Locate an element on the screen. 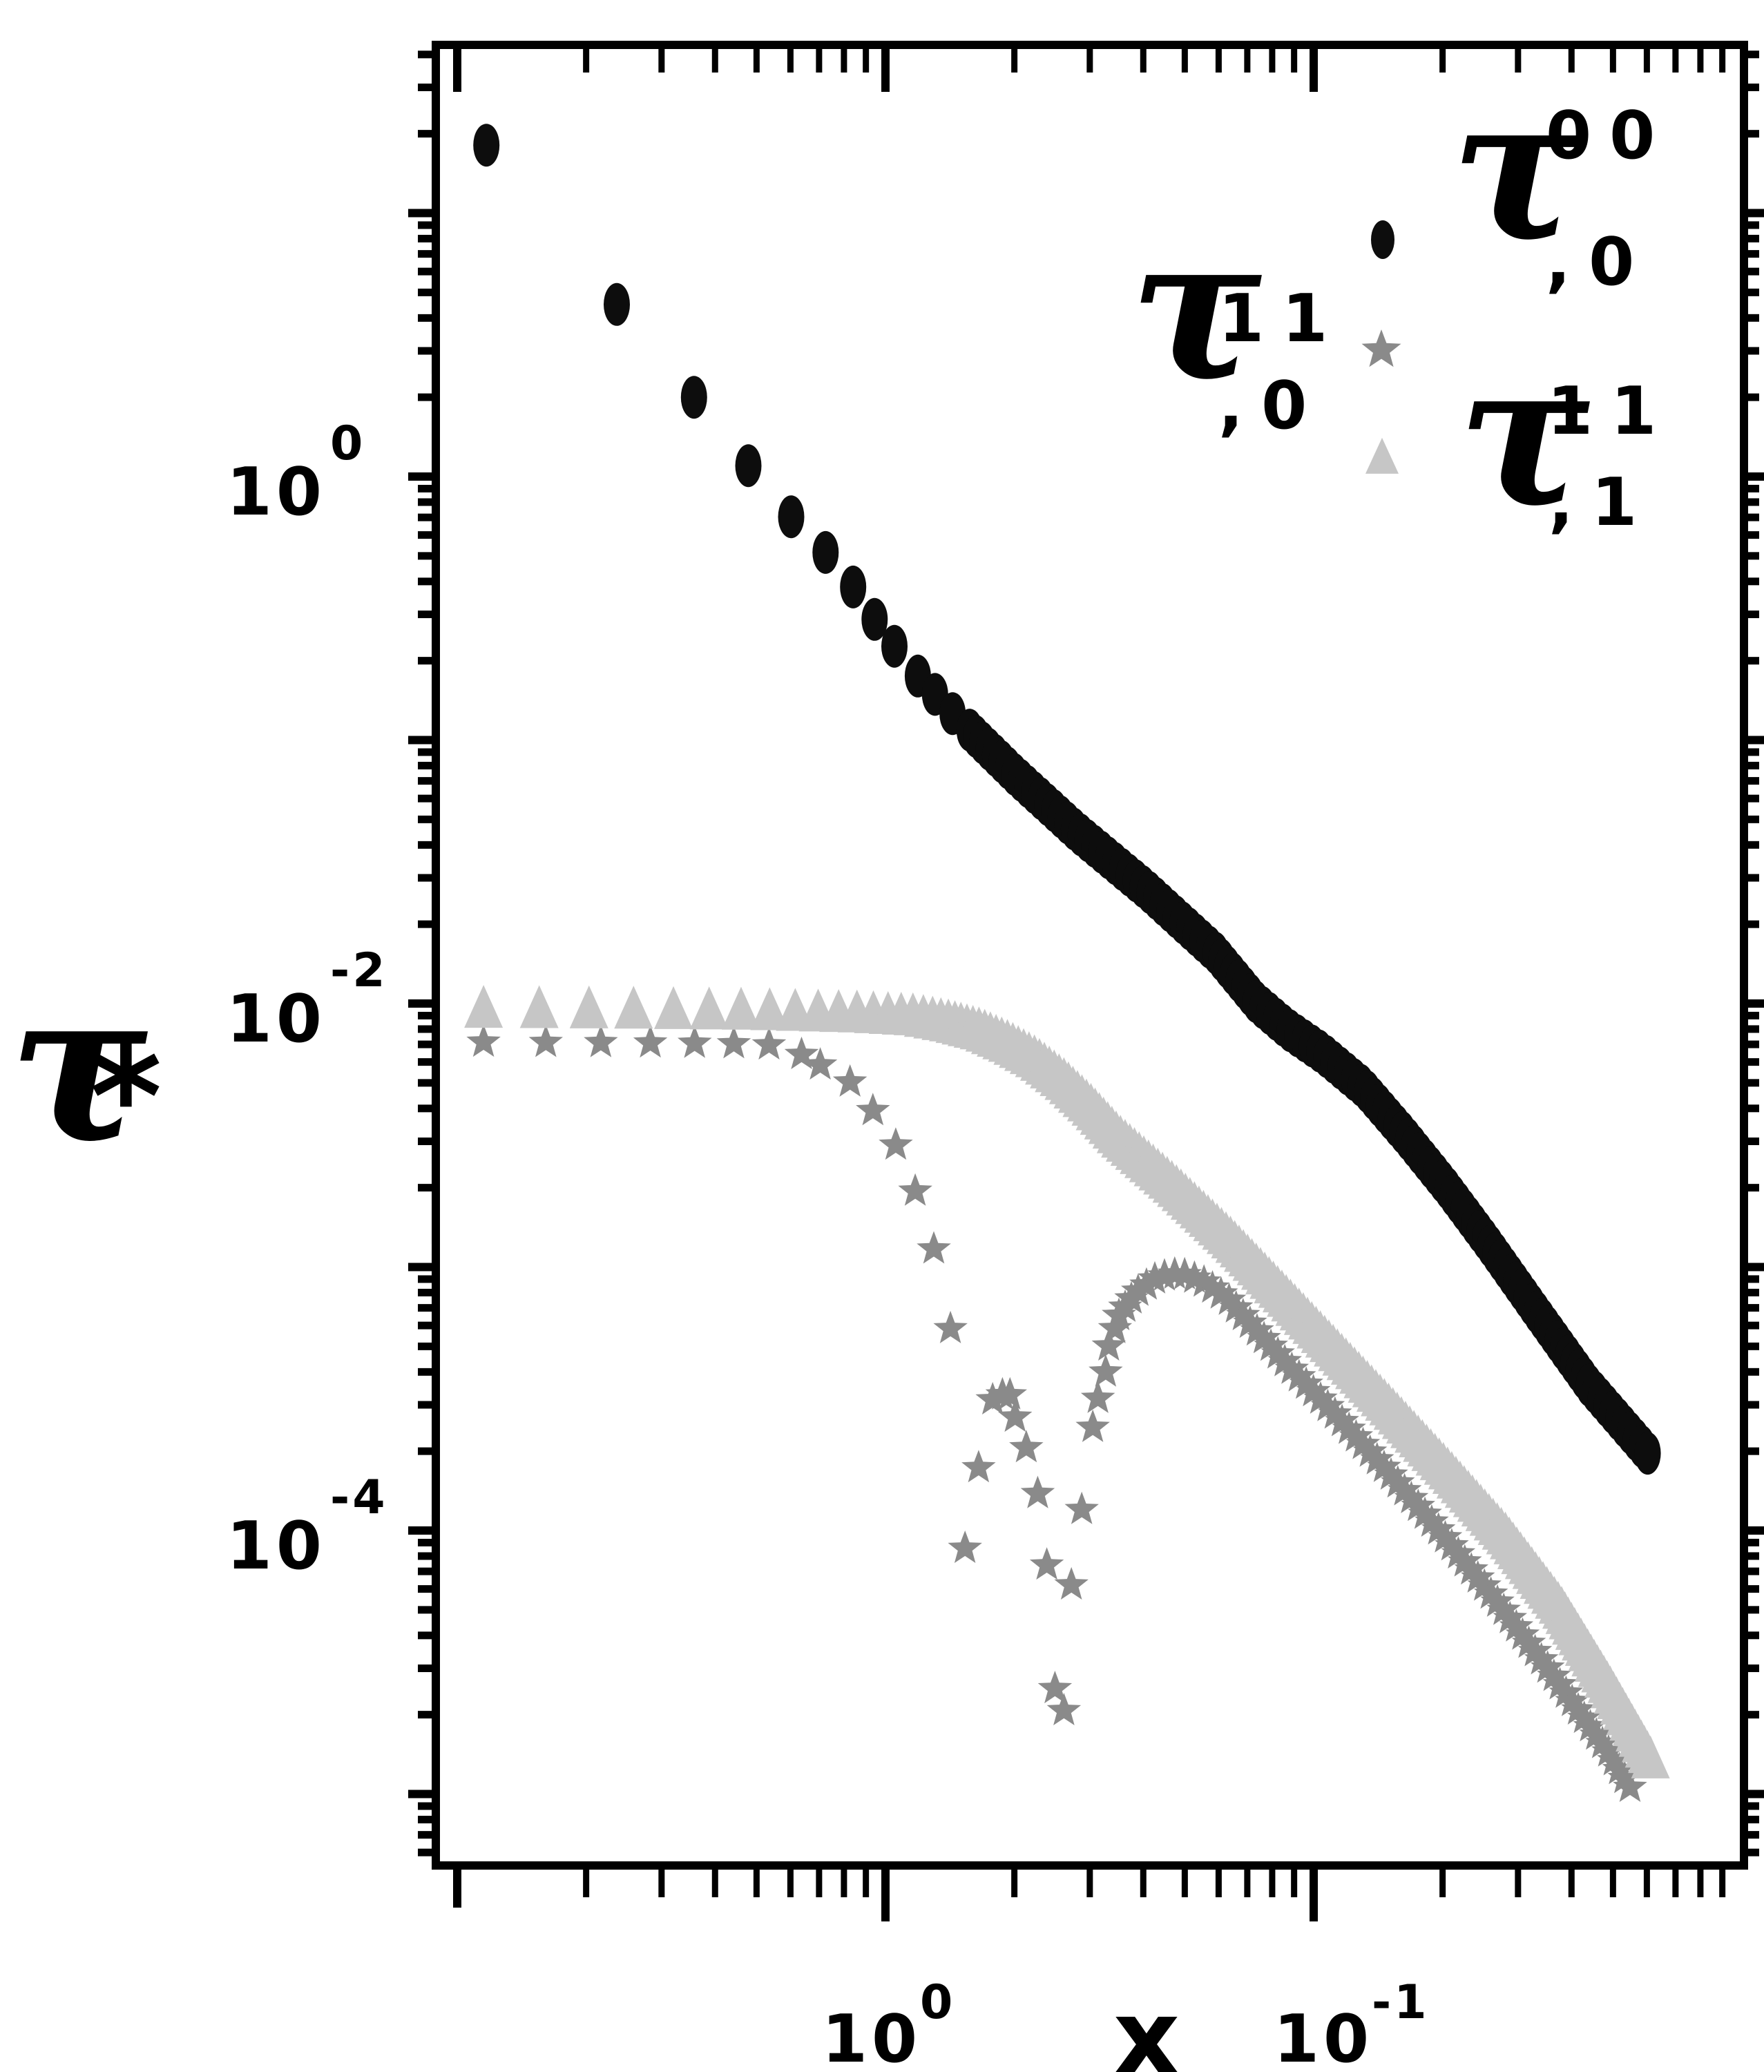 The height and width of the screenshot is (2072, 1764). legend-label-tau110-sup: 11 is located at coordinates (1281, 319).